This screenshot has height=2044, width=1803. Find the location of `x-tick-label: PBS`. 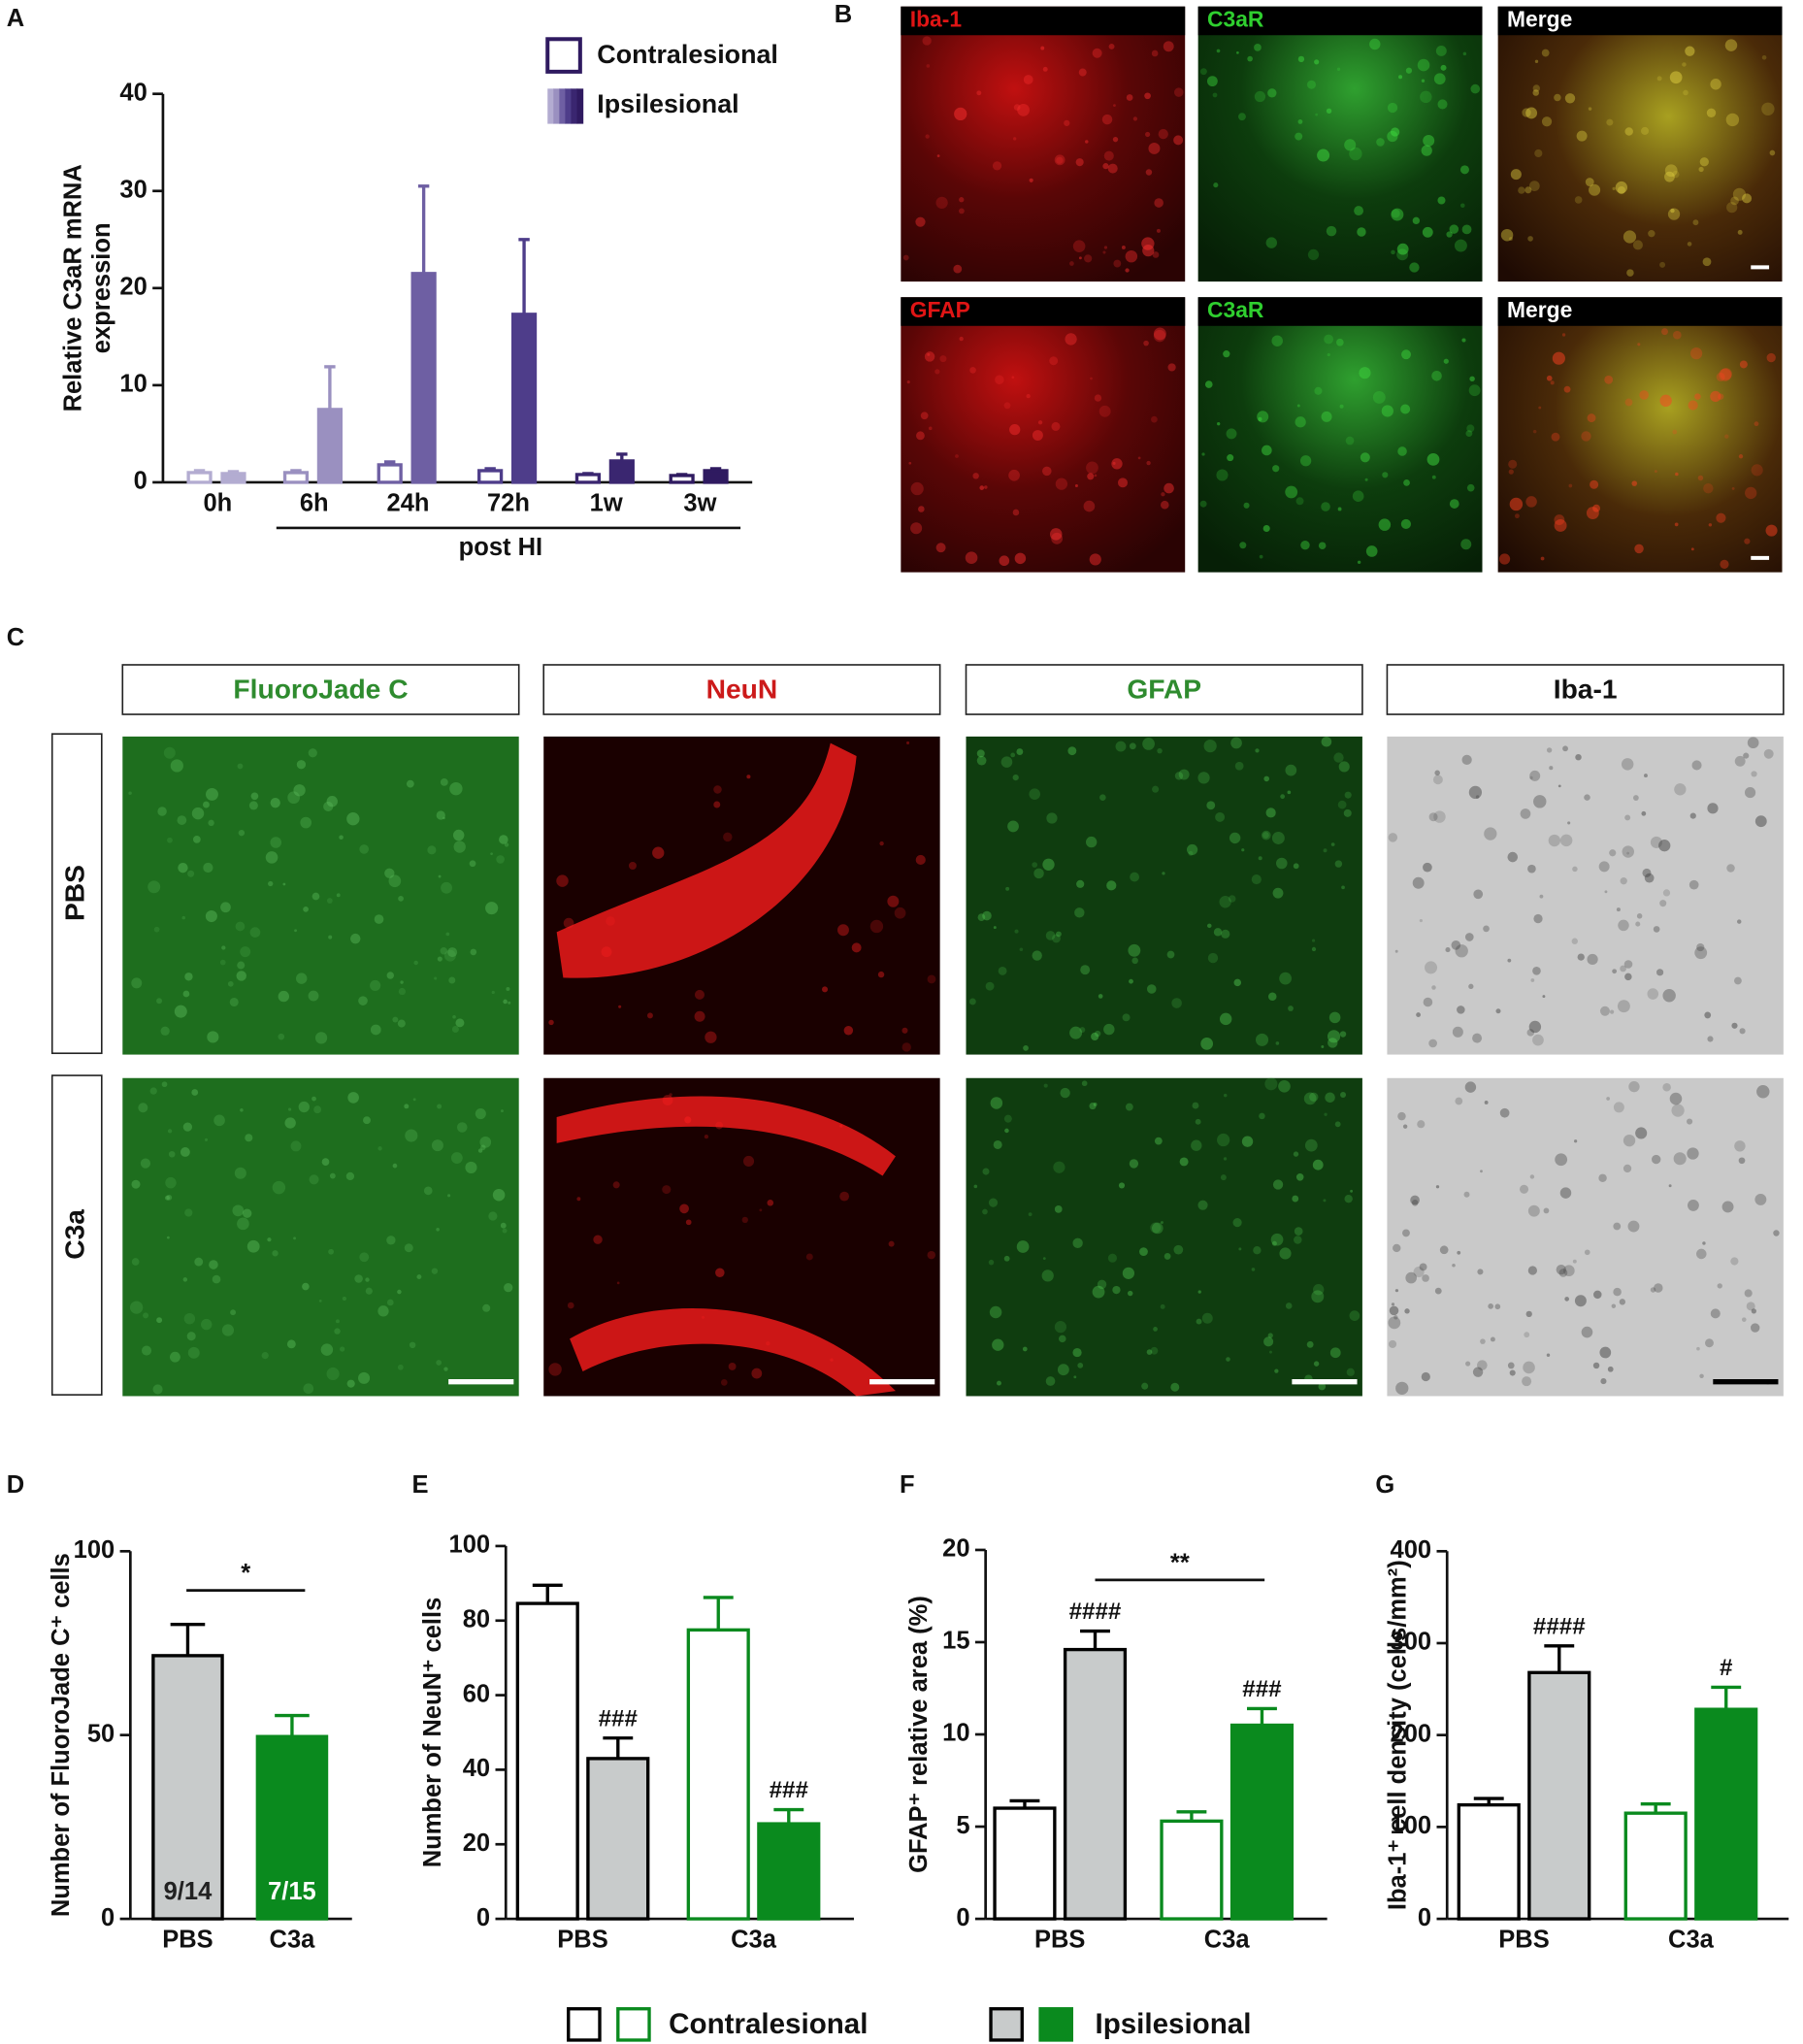

x-tick-label: PBS is located at coordinates (1523, 1940).